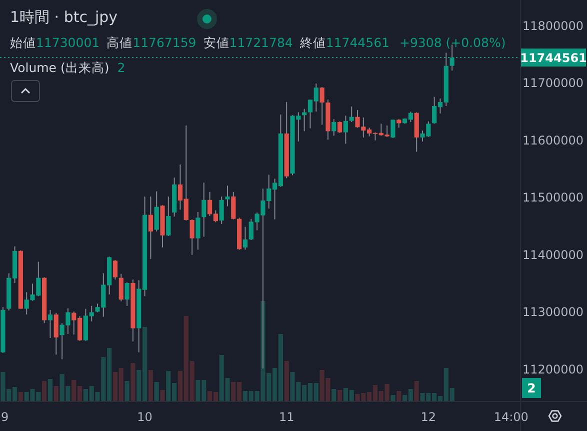 The width and height of the screenshot is (587, 431). I want to click on chart-title: Volume (出来高), so click(60, 67).